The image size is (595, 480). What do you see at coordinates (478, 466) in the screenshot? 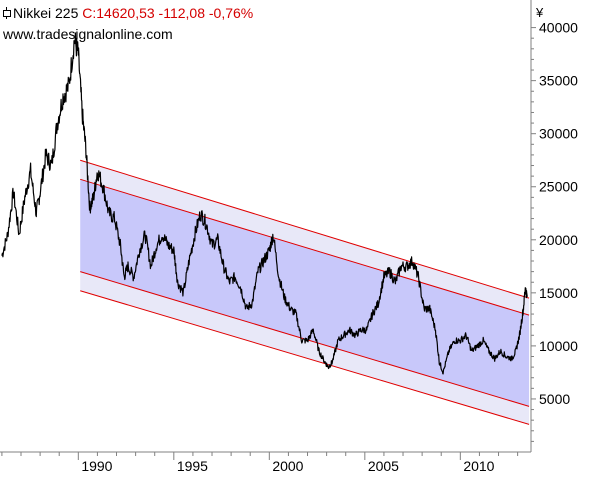
I see `x-tick-label: 2010` at bounding box center [478, 466].